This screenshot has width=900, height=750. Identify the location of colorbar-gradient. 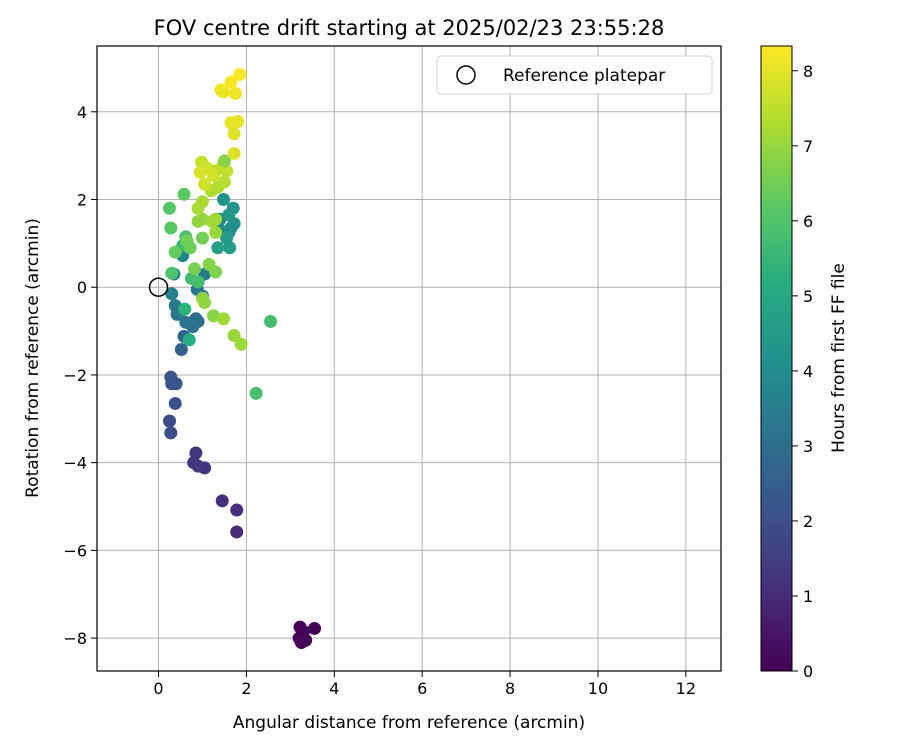
(776, 358).